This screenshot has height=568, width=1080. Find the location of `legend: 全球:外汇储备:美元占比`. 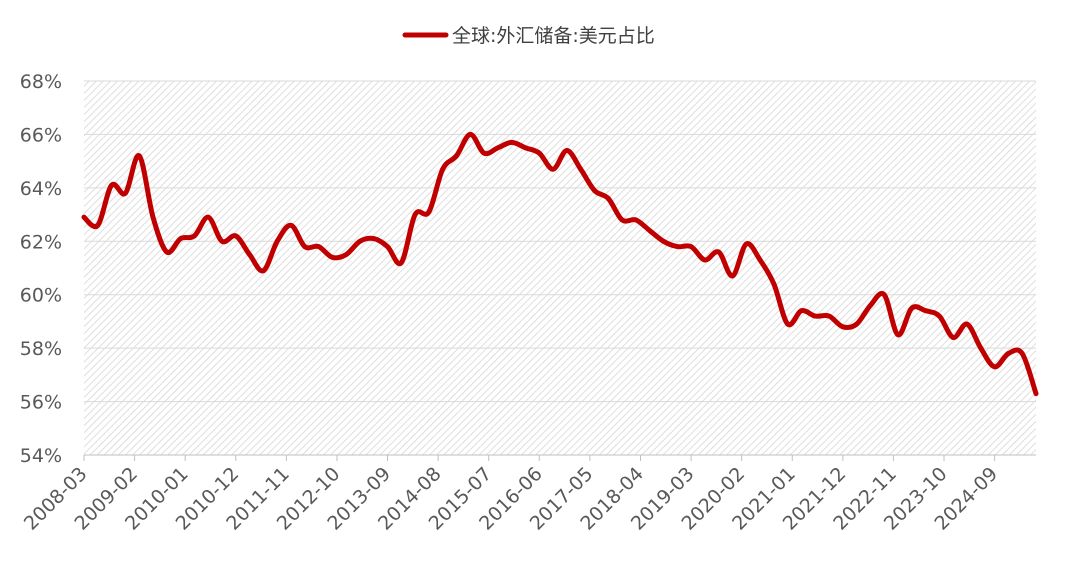

legend: 全球:外汇储备:美元占比 is located at coordinates (528, 36).